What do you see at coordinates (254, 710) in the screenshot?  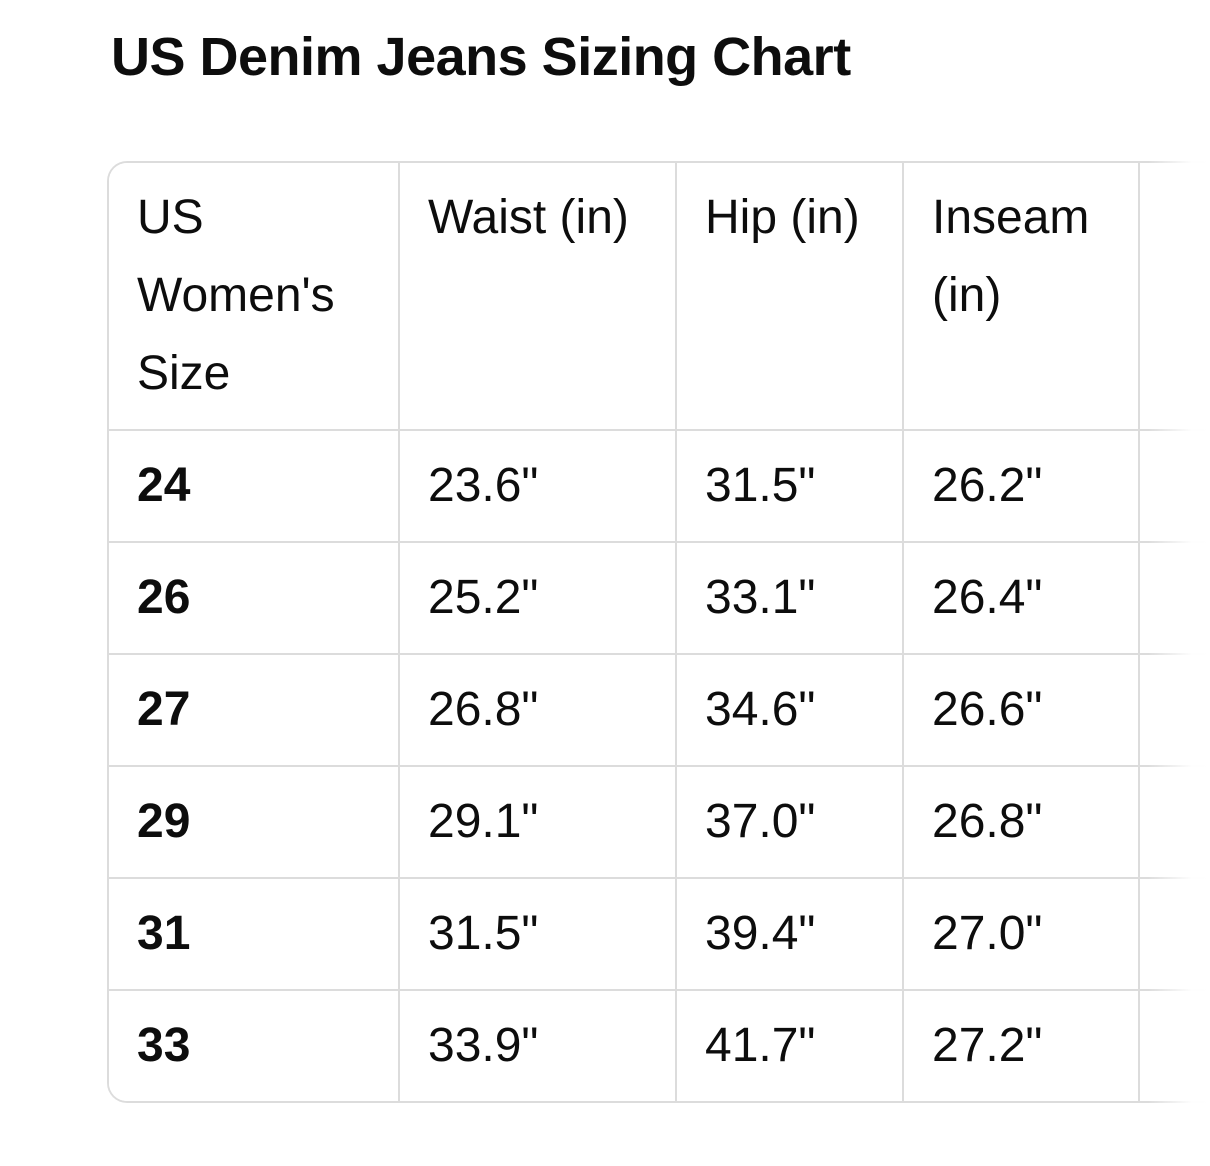 I see `cell-size: 27` at bounding box center [254, 710].